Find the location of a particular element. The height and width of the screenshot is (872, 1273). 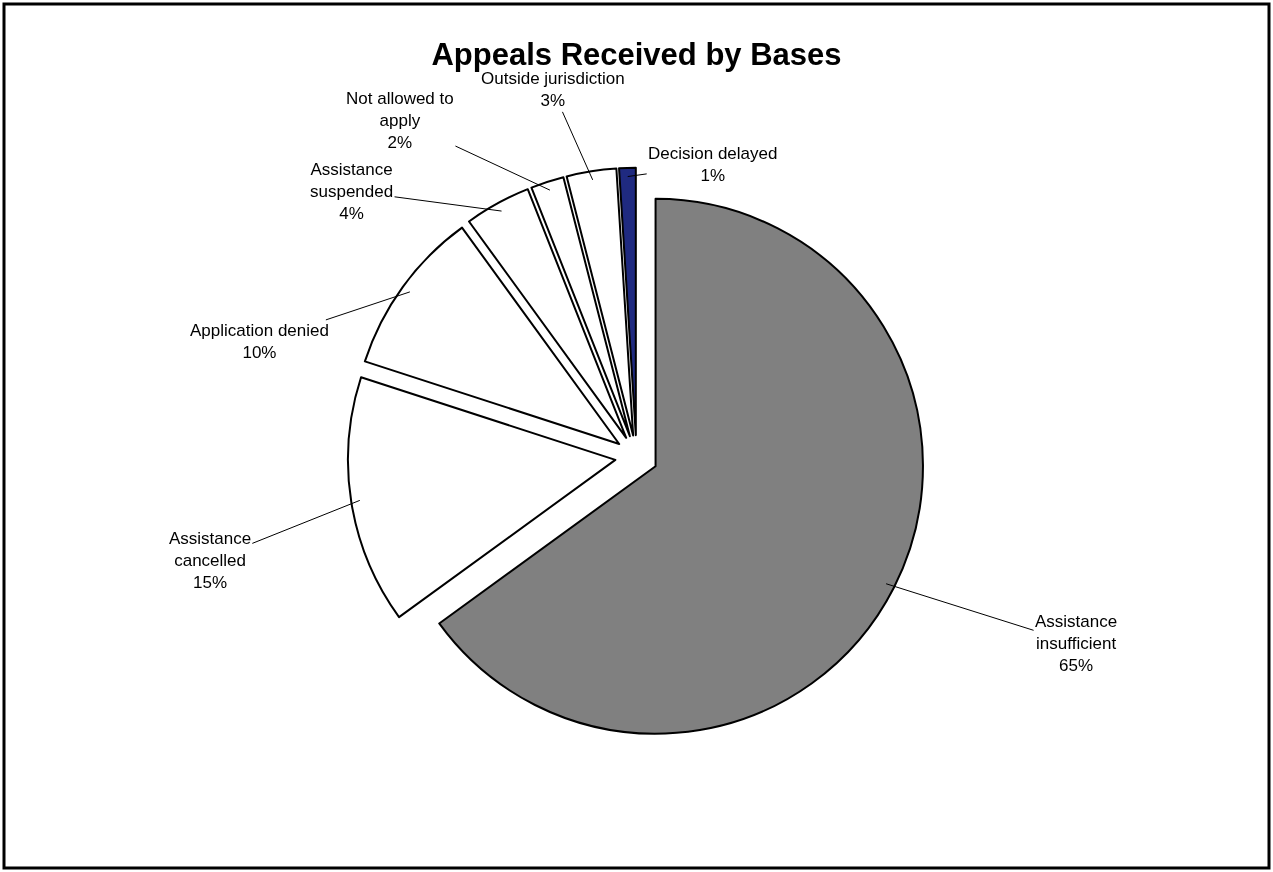

data-label: 3% is located at coordinates (553, 101).